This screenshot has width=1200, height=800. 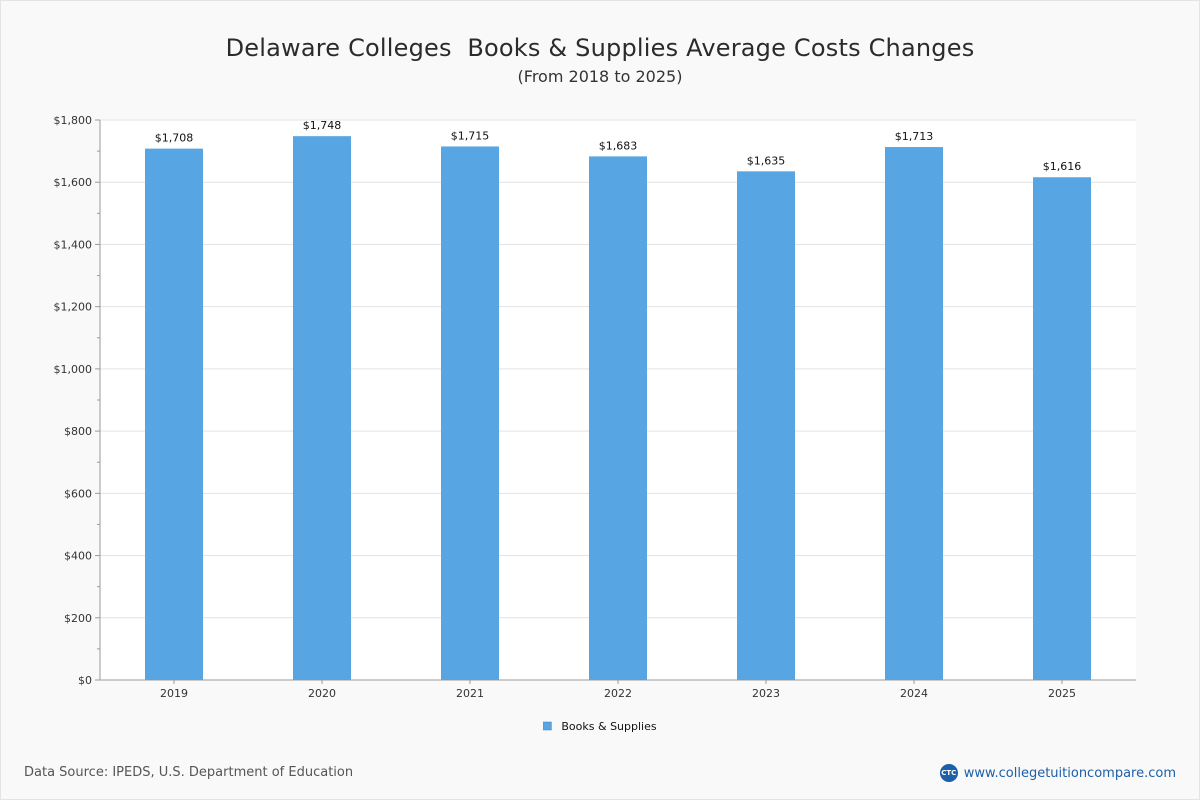 What do you see at coordinates (322, 408) in the screenshot?
I see `bar-2020` at bounding box center [322, 408].